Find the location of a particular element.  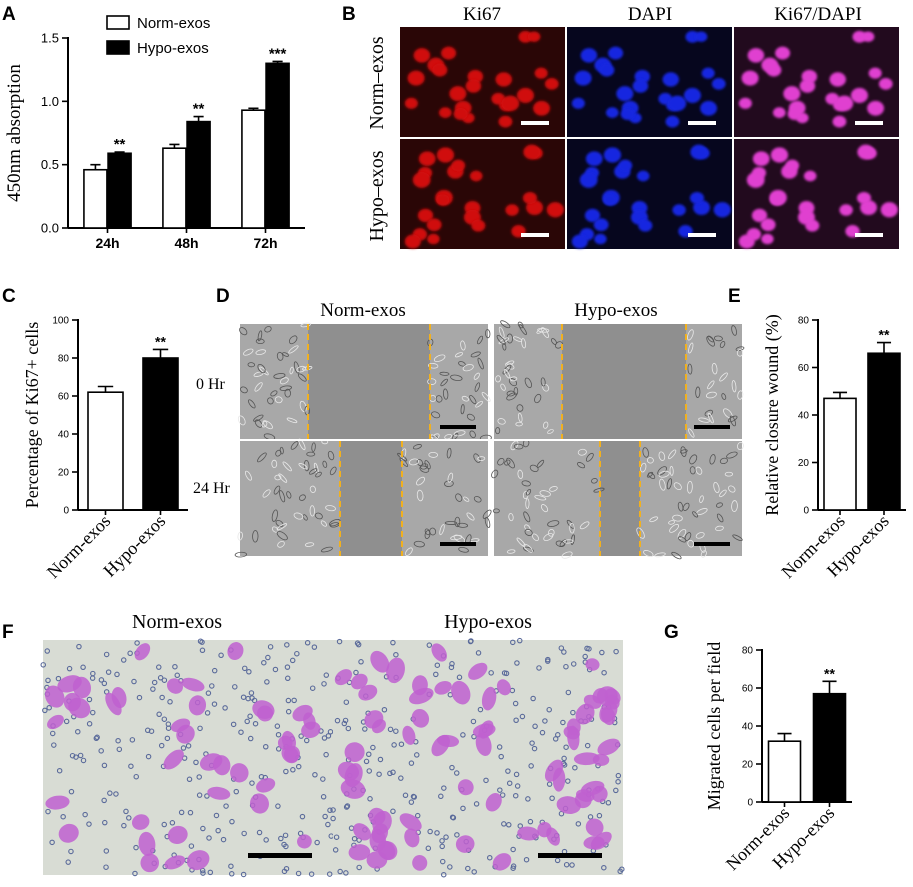

b-tile-bg is located at coordinates (649, 82).